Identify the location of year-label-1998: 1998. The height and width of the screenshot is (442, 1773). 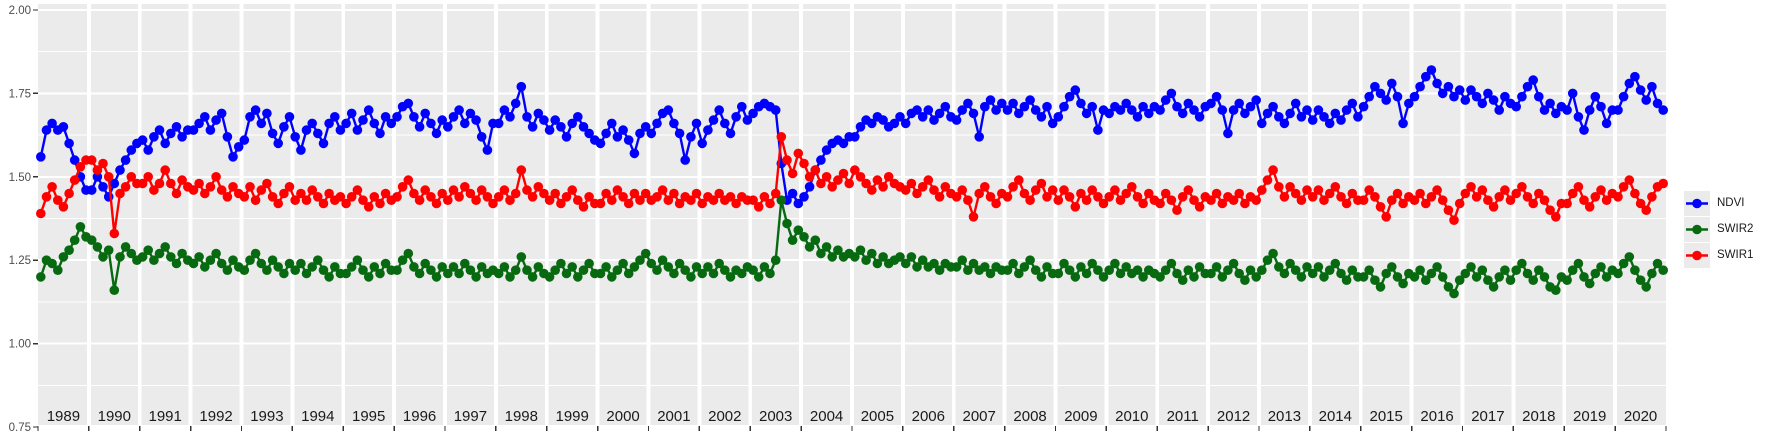
(521, 416).